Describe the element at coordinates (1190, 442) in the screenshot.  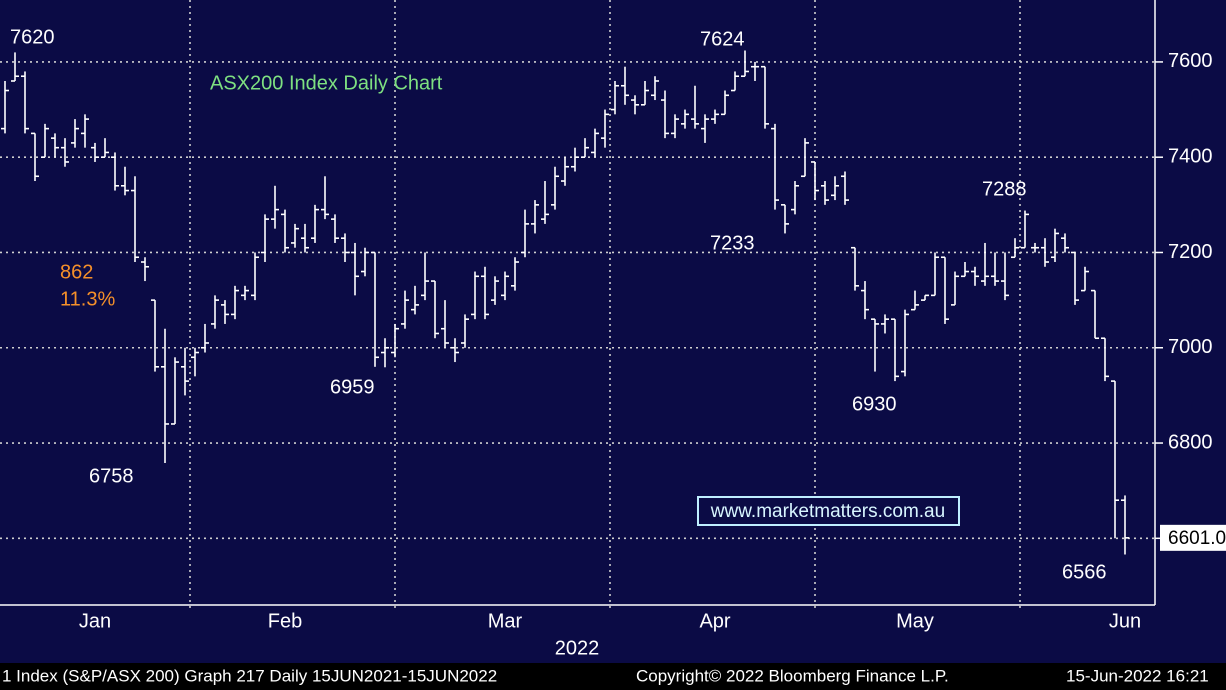
I see `y-tick-label: 6800` at that location.